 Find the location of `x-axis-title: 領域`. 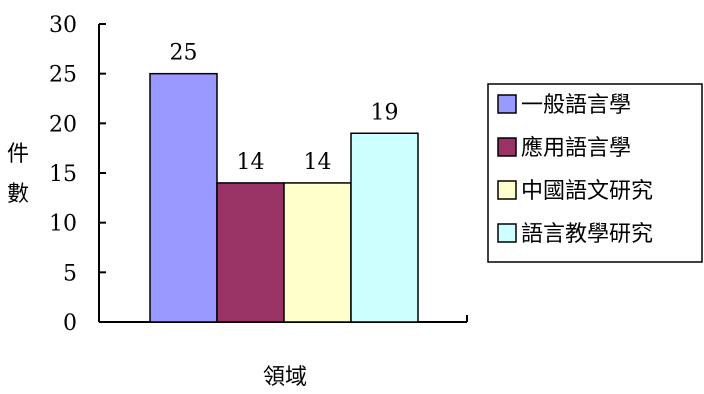

x-axis-title: 領域 is located at coordinates (285, 377).